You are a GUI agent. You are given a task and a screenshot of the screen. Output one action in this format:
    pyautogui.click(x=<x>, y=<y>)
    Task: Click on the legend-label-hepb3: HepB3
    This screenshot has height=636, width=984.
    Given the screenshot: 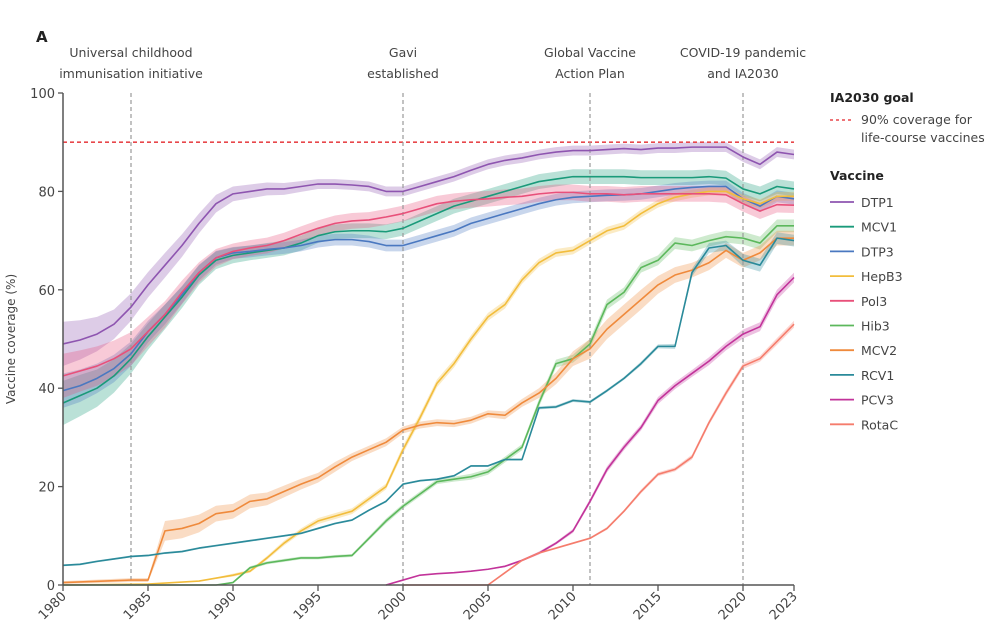 What is the action you would take?
    pyautogui.click(x=882, y=276)
    